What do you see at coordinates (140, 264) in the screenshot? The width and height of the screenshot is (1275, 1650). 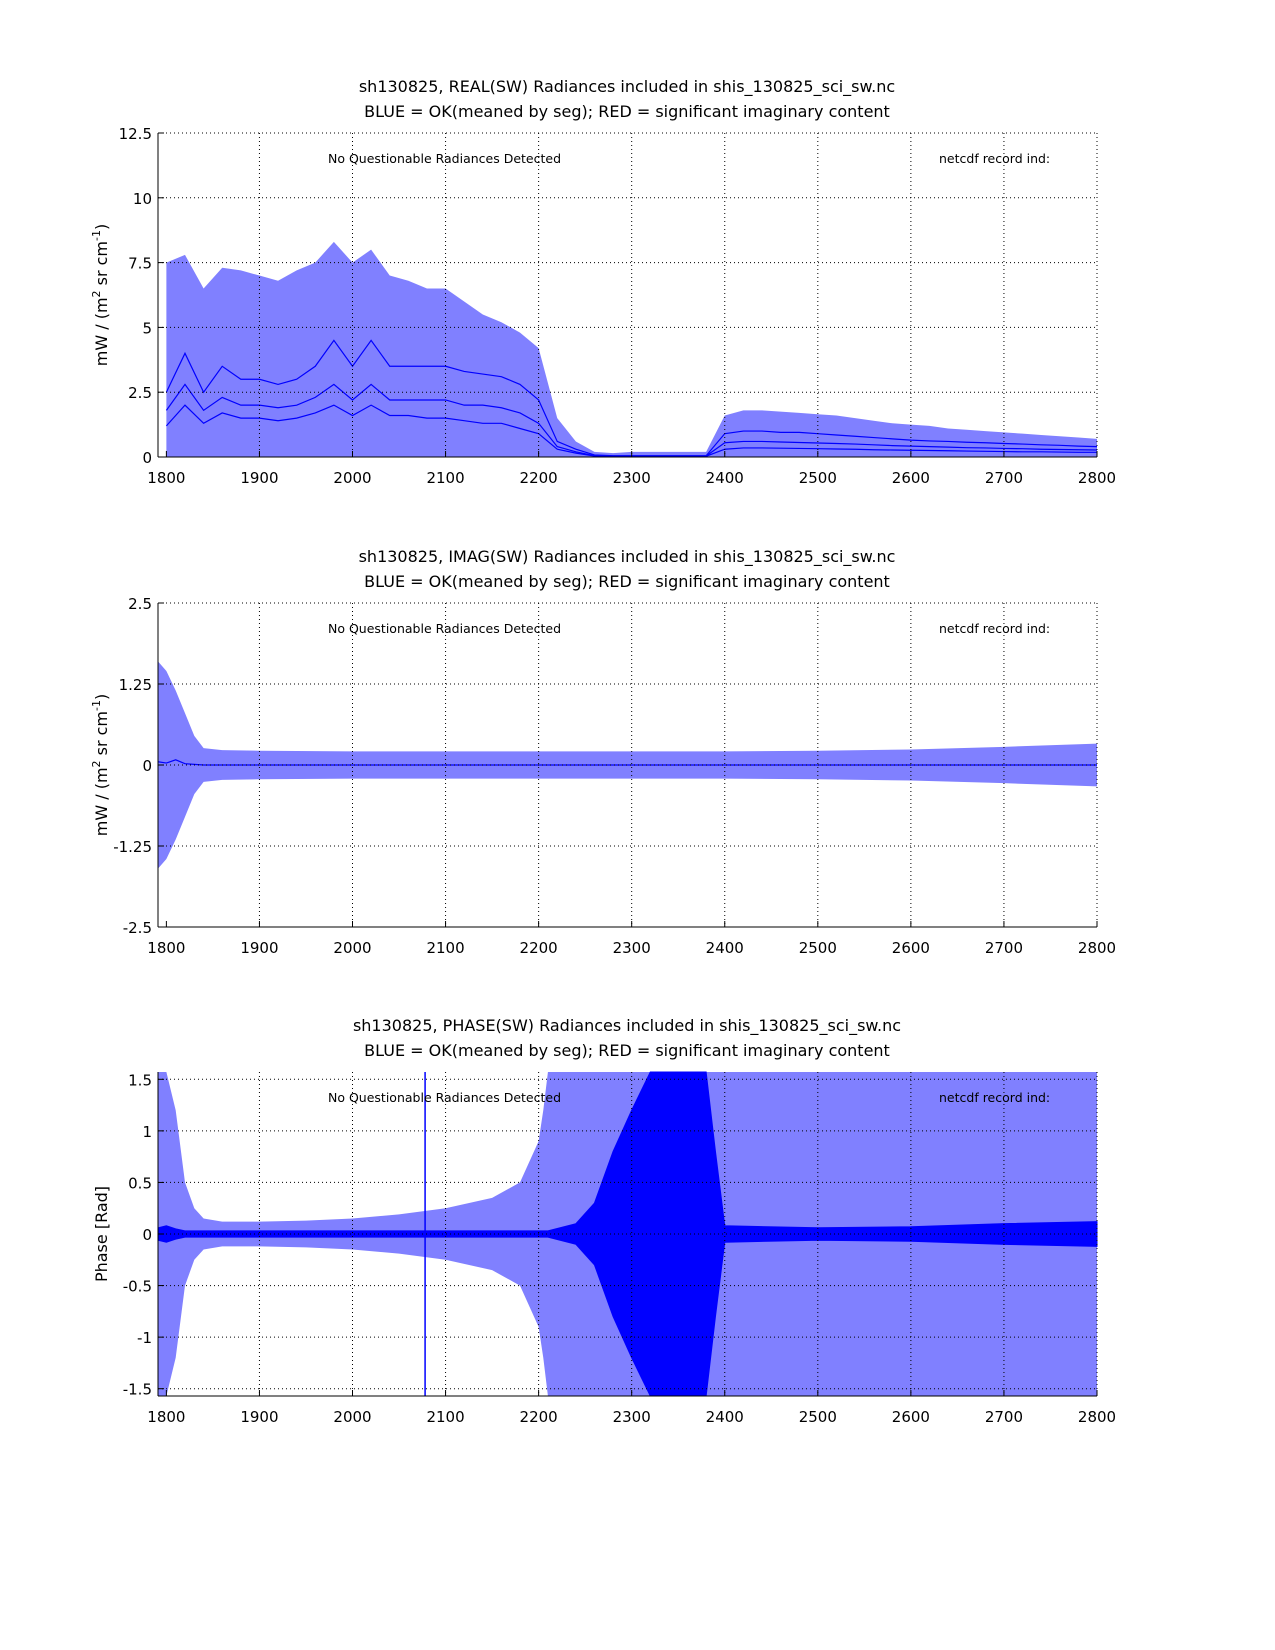 I see `y-tick-label: 7.5` at bounding box center [140, 264].